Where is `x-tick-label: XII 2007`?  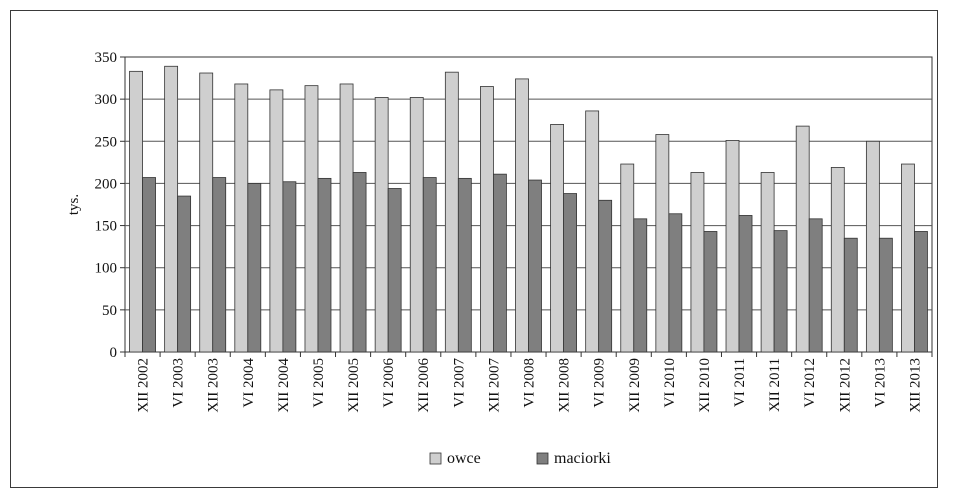
x-tick-label: XII 2007 is located at coordinates (494, 385).